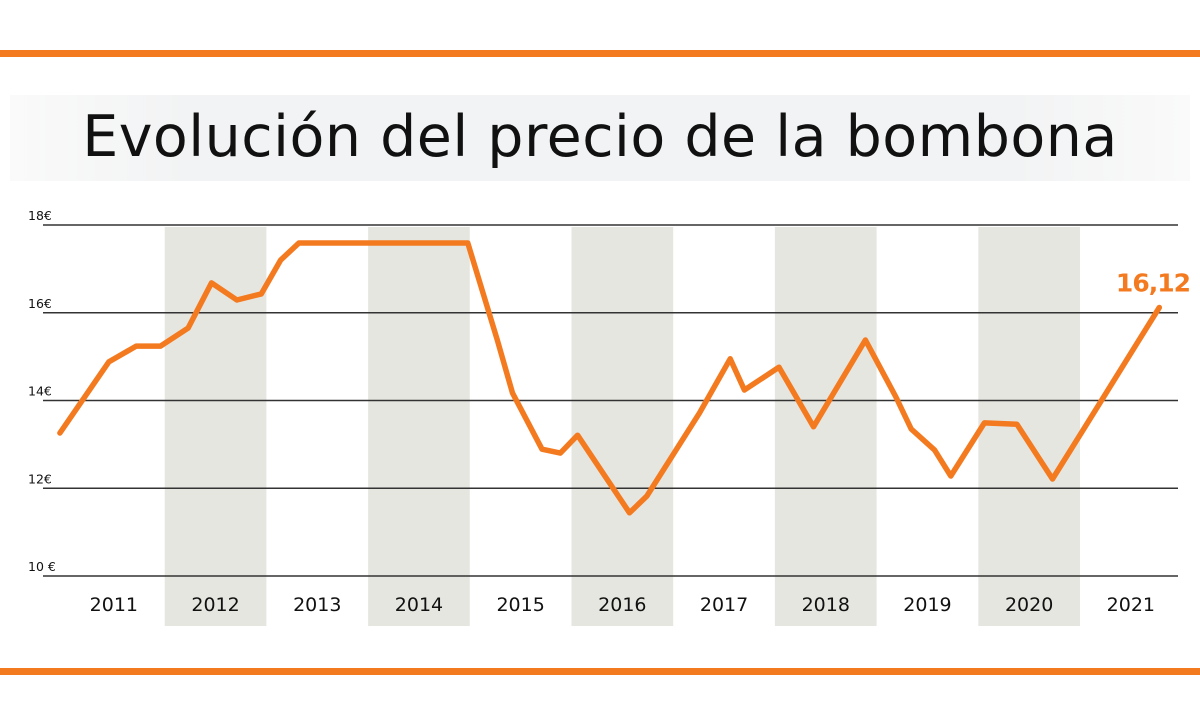  I want to click on y-tick-label: 18€, so click(40, 215).